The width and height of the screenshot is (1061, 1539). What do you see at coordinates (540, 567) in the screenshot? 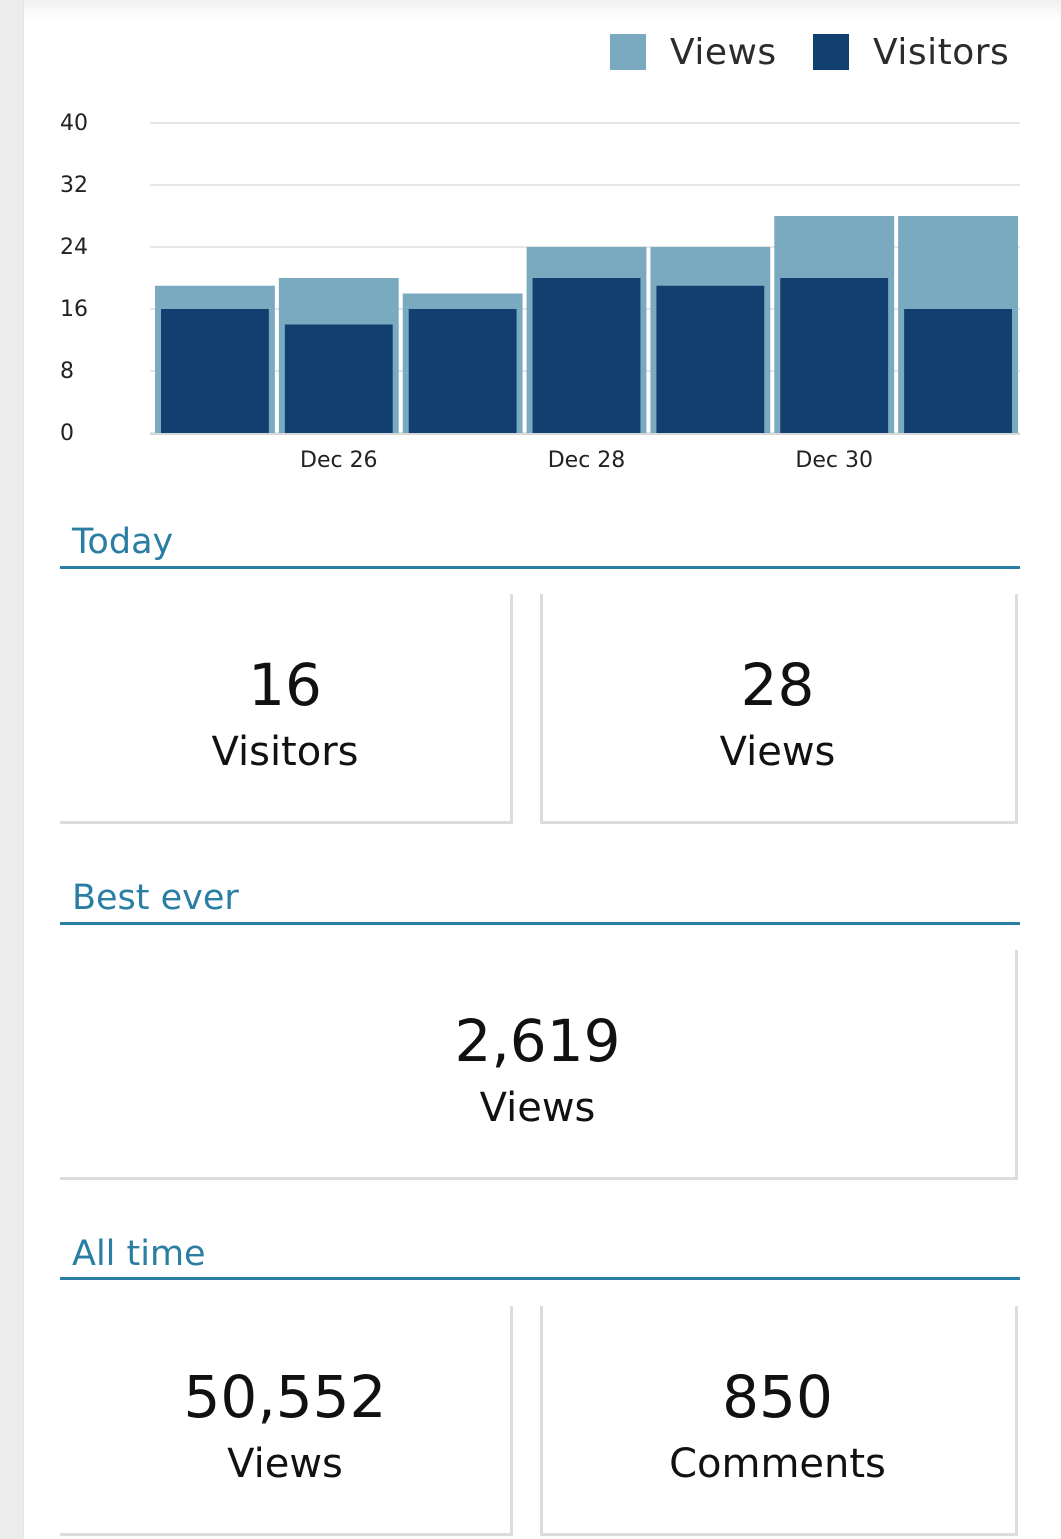
I see `section-rule-today` at bounding box center [540, 567].